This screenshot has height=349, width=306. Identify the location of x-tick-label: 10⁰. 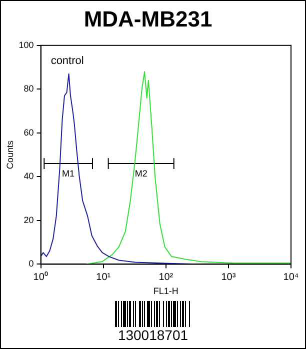
(40, 276).